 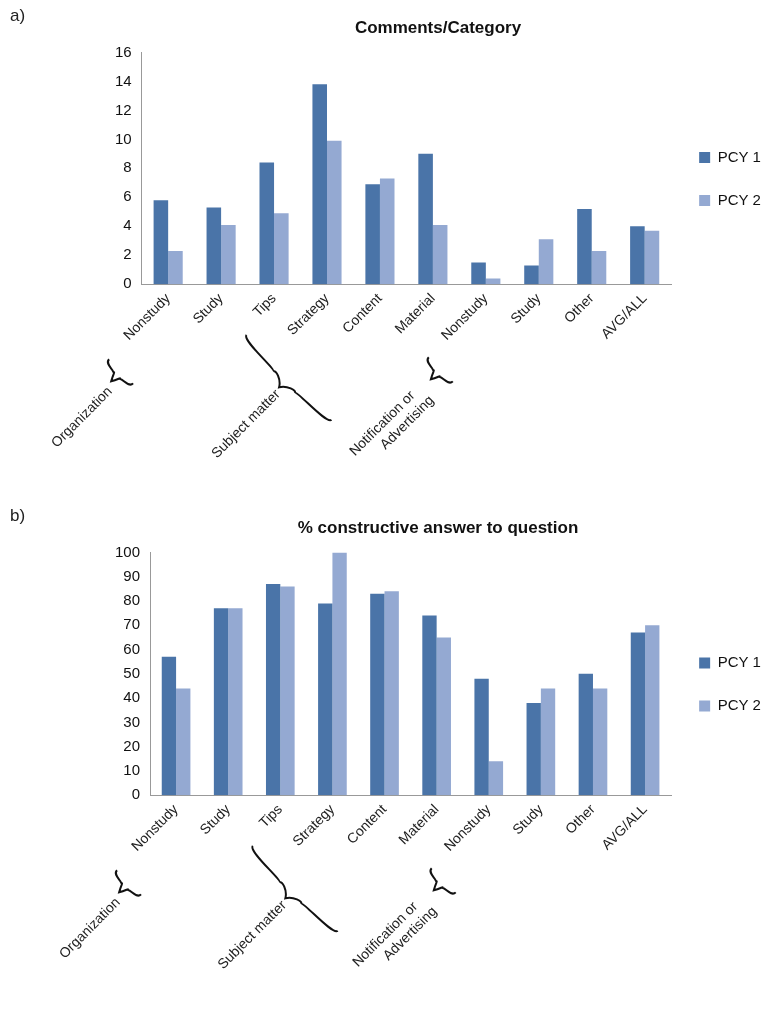 I want to click on y-tick-label: 8, so click(x=127, y=167).